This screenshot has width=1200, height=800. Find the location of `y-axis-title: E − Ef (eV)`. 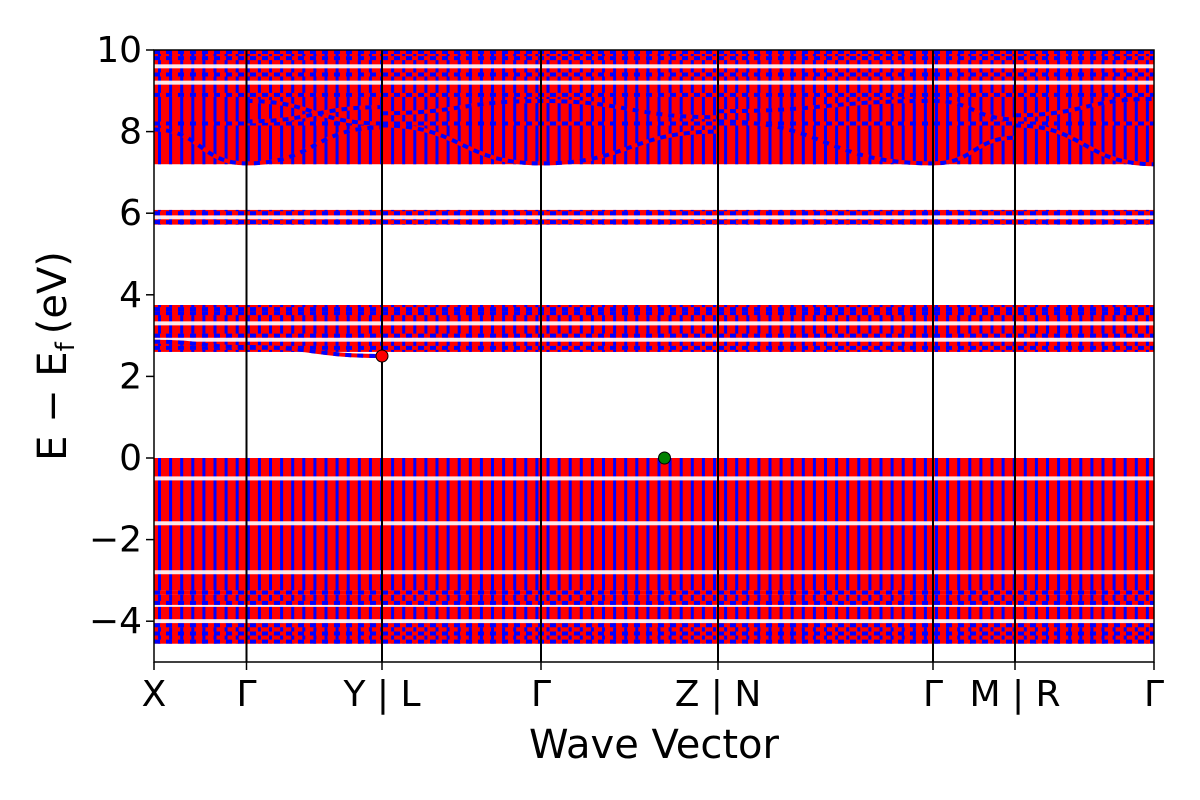

y-axis-title: E − Ef (eV) is located at coordinates (55, 356).